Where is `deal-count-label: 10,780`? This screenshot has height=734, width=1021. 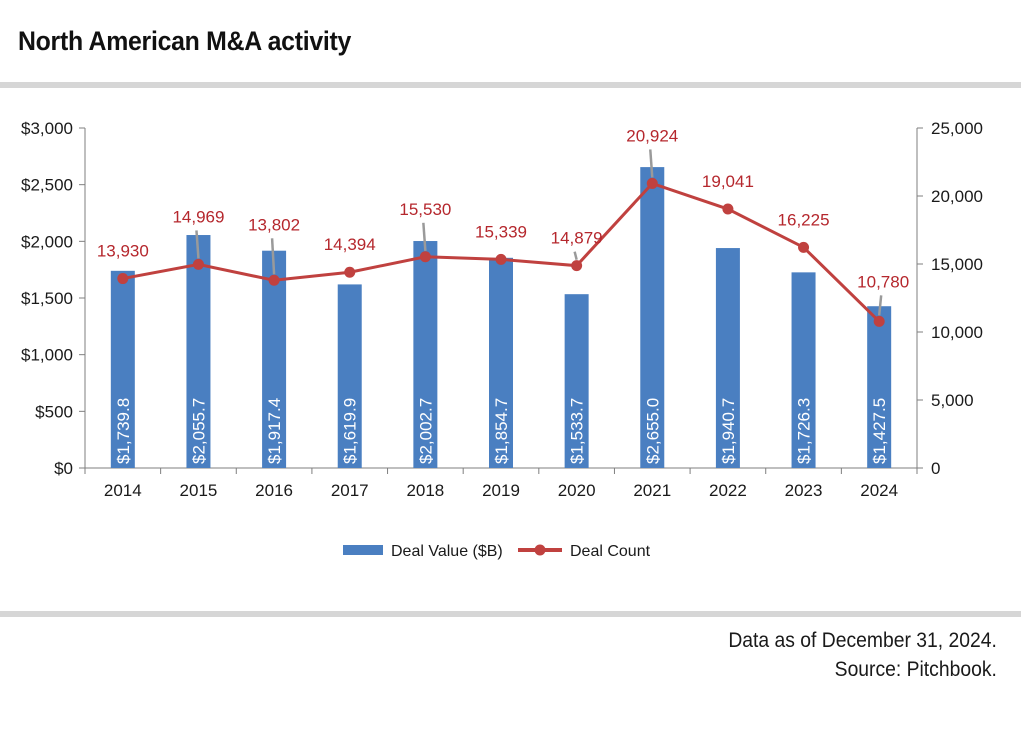 deal-count-label: 10,780 is located at coordinates (883, 281).